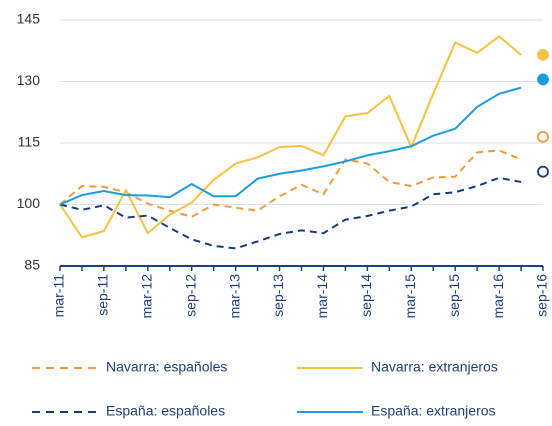 The height and width of the screenshot is (426, 552). I want to click on x-tick-label: mar-14, so click(322, 296).